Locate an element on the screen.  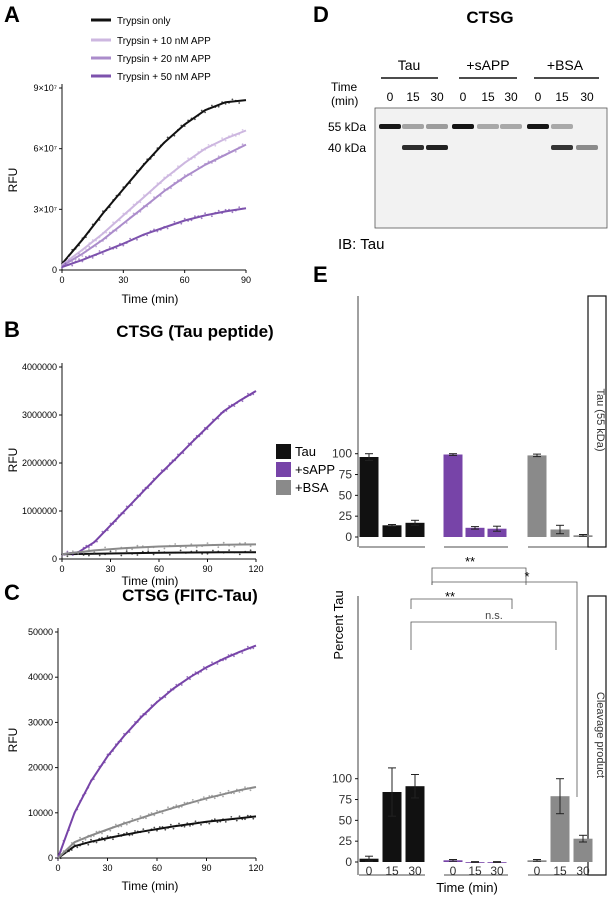
marker-40kda: 40 kDa is located at coordinates (347, 148).